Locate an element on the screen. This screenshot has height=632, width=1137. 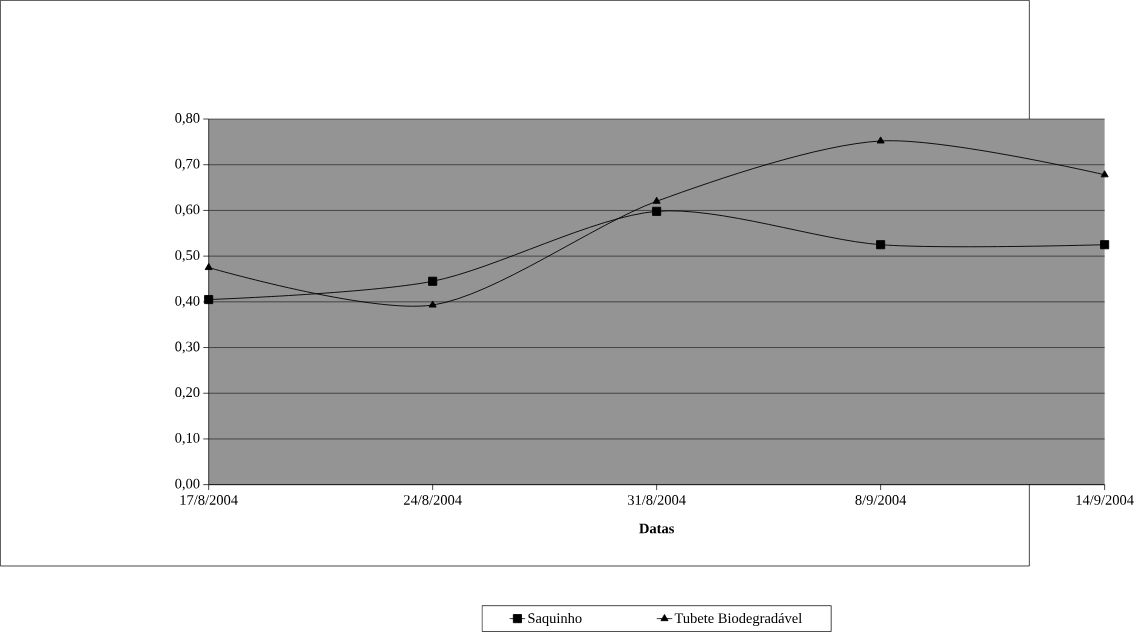
y-tick-label: 0,70 is located at coordinates (187, 164).